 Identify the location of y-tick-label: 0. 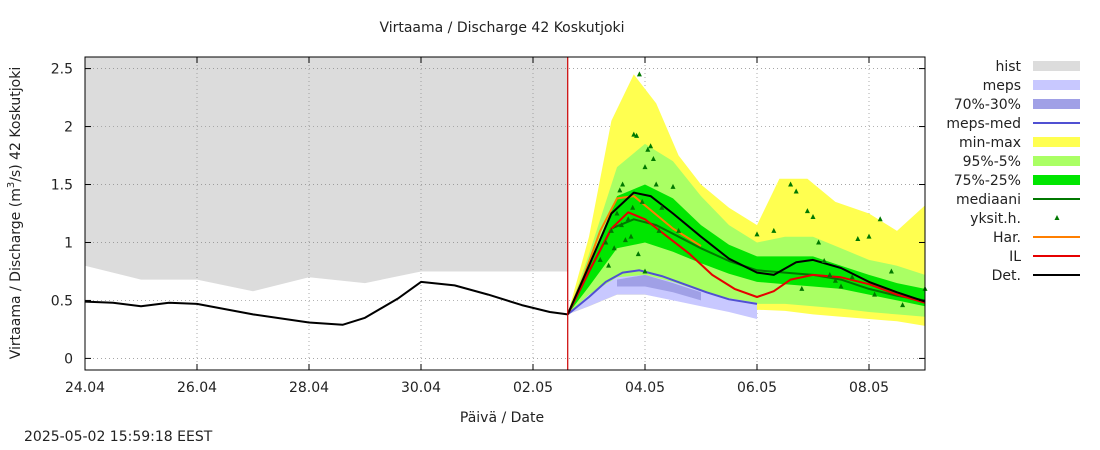
(68, 359).